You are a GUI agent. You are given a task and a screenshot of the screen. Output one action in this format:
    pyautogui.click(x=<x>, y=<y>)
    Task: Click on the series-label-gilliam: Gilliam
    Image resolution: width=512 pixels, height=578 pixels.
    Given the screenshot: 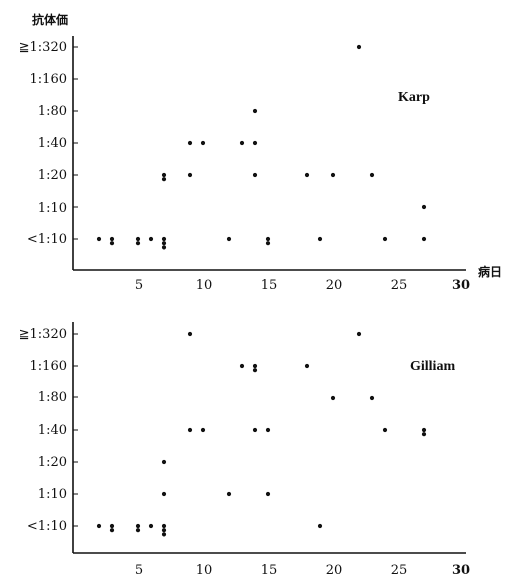 What is the action you would take?
    pyautogui.click(x=432, y=366)
    